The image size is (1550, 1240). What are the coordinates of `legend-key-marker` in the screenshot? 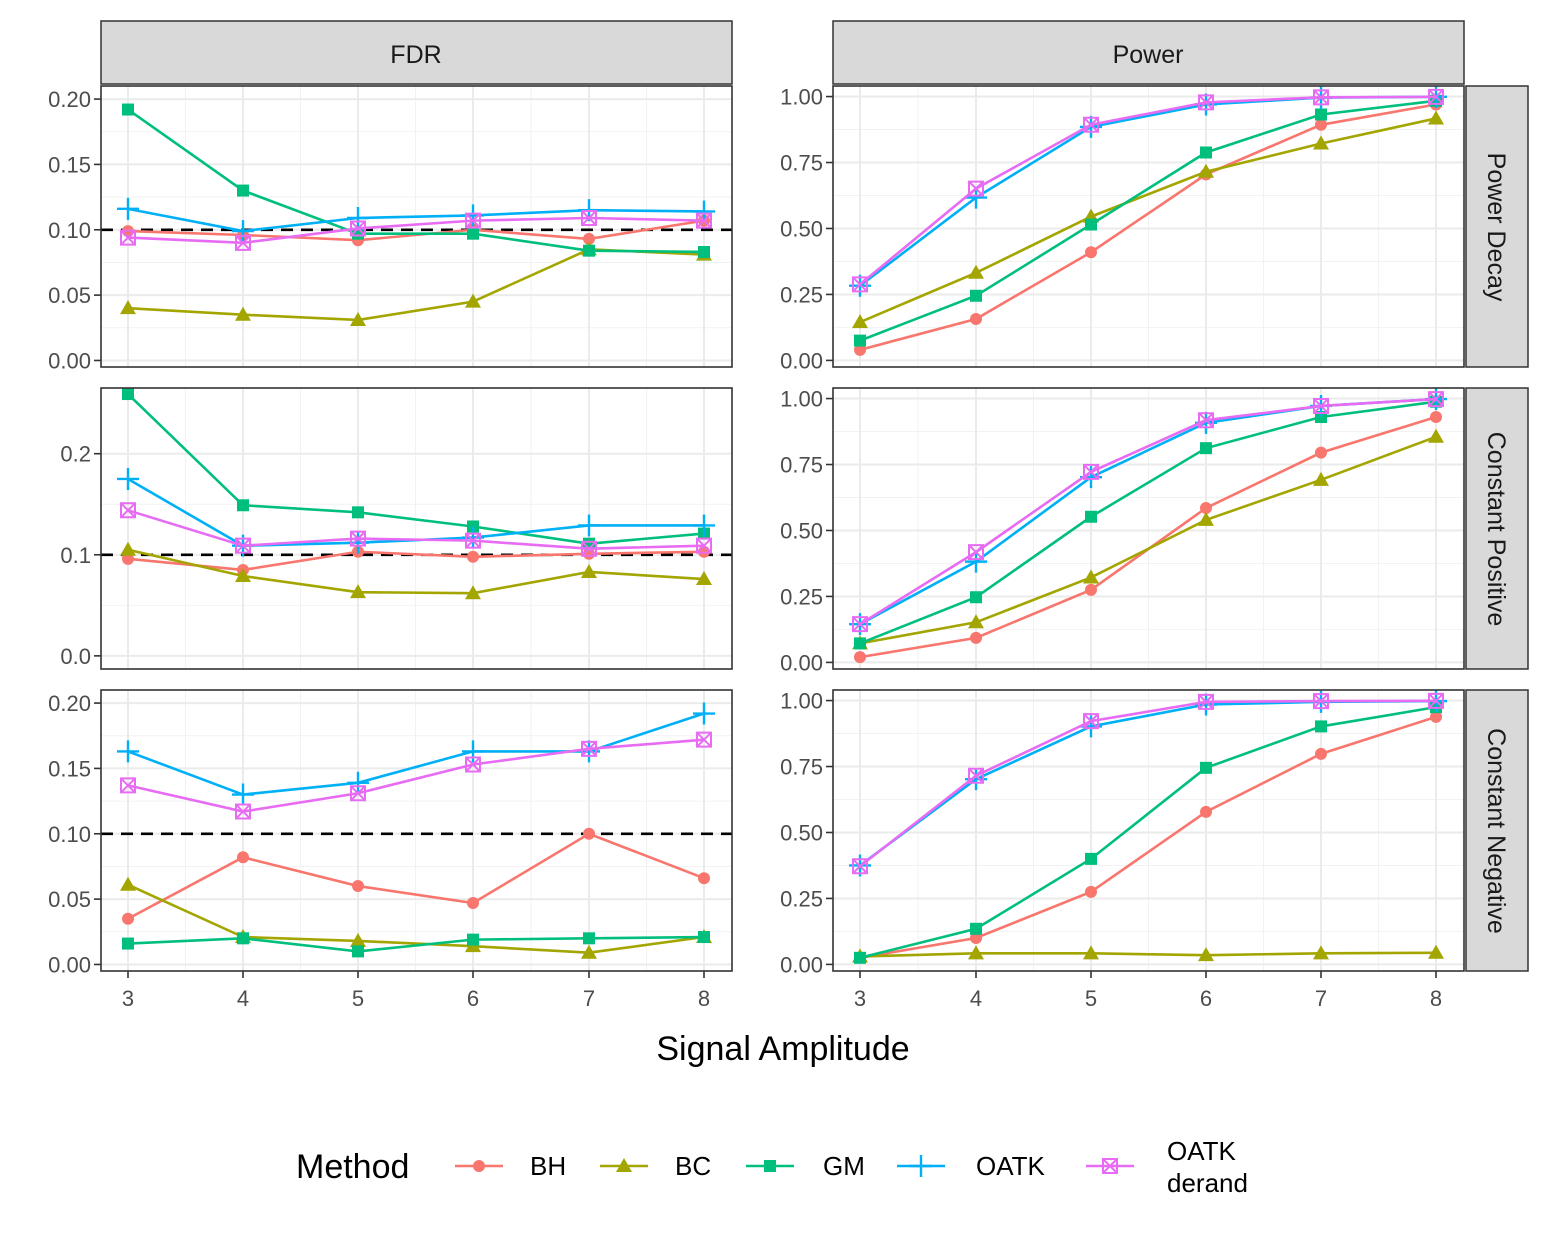 It's located at (770, 1166).